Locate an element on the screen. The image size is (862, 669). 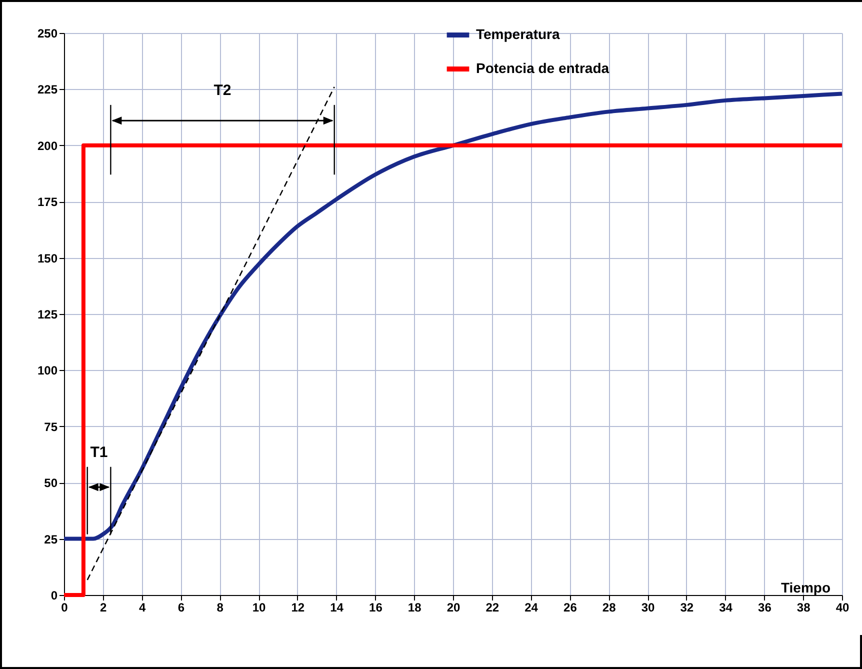
annotation: T2 is located at coordinates (223, 90).